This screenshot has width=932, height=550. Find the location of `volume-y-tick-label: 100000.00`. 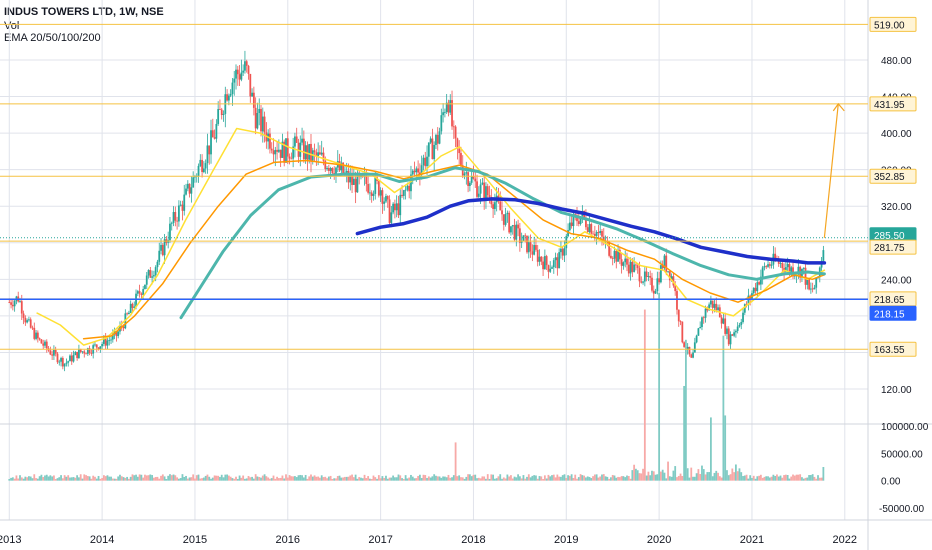

volume-y-tick-label: 100000.00 is located at coordinates (905, 427).